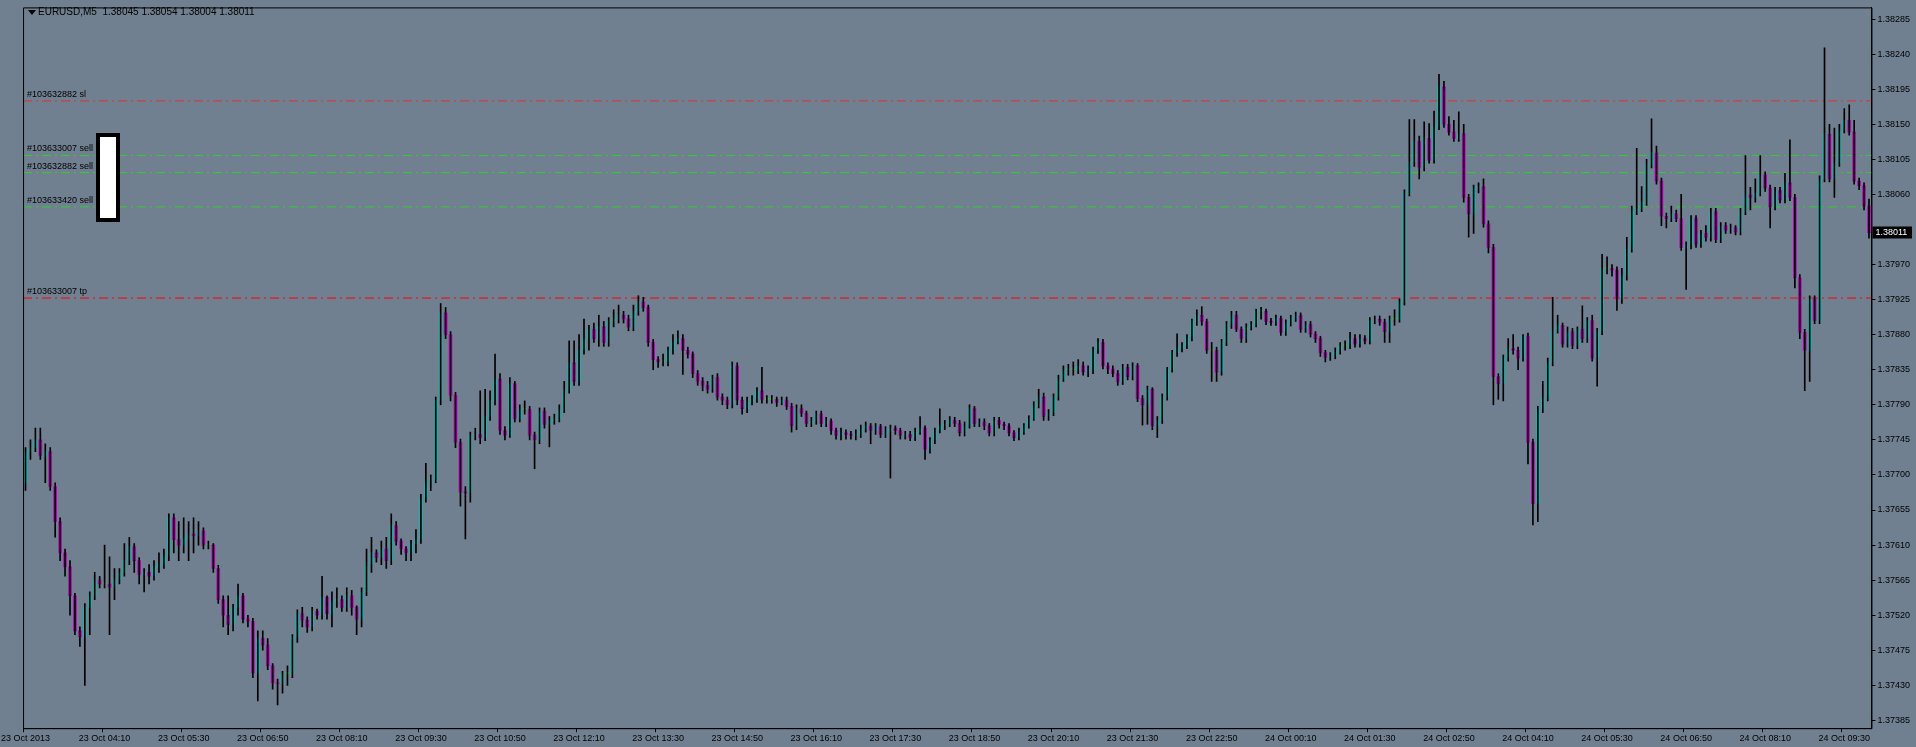  I want to click on ref-line-label: #103632882 sl, so click(57, 93).